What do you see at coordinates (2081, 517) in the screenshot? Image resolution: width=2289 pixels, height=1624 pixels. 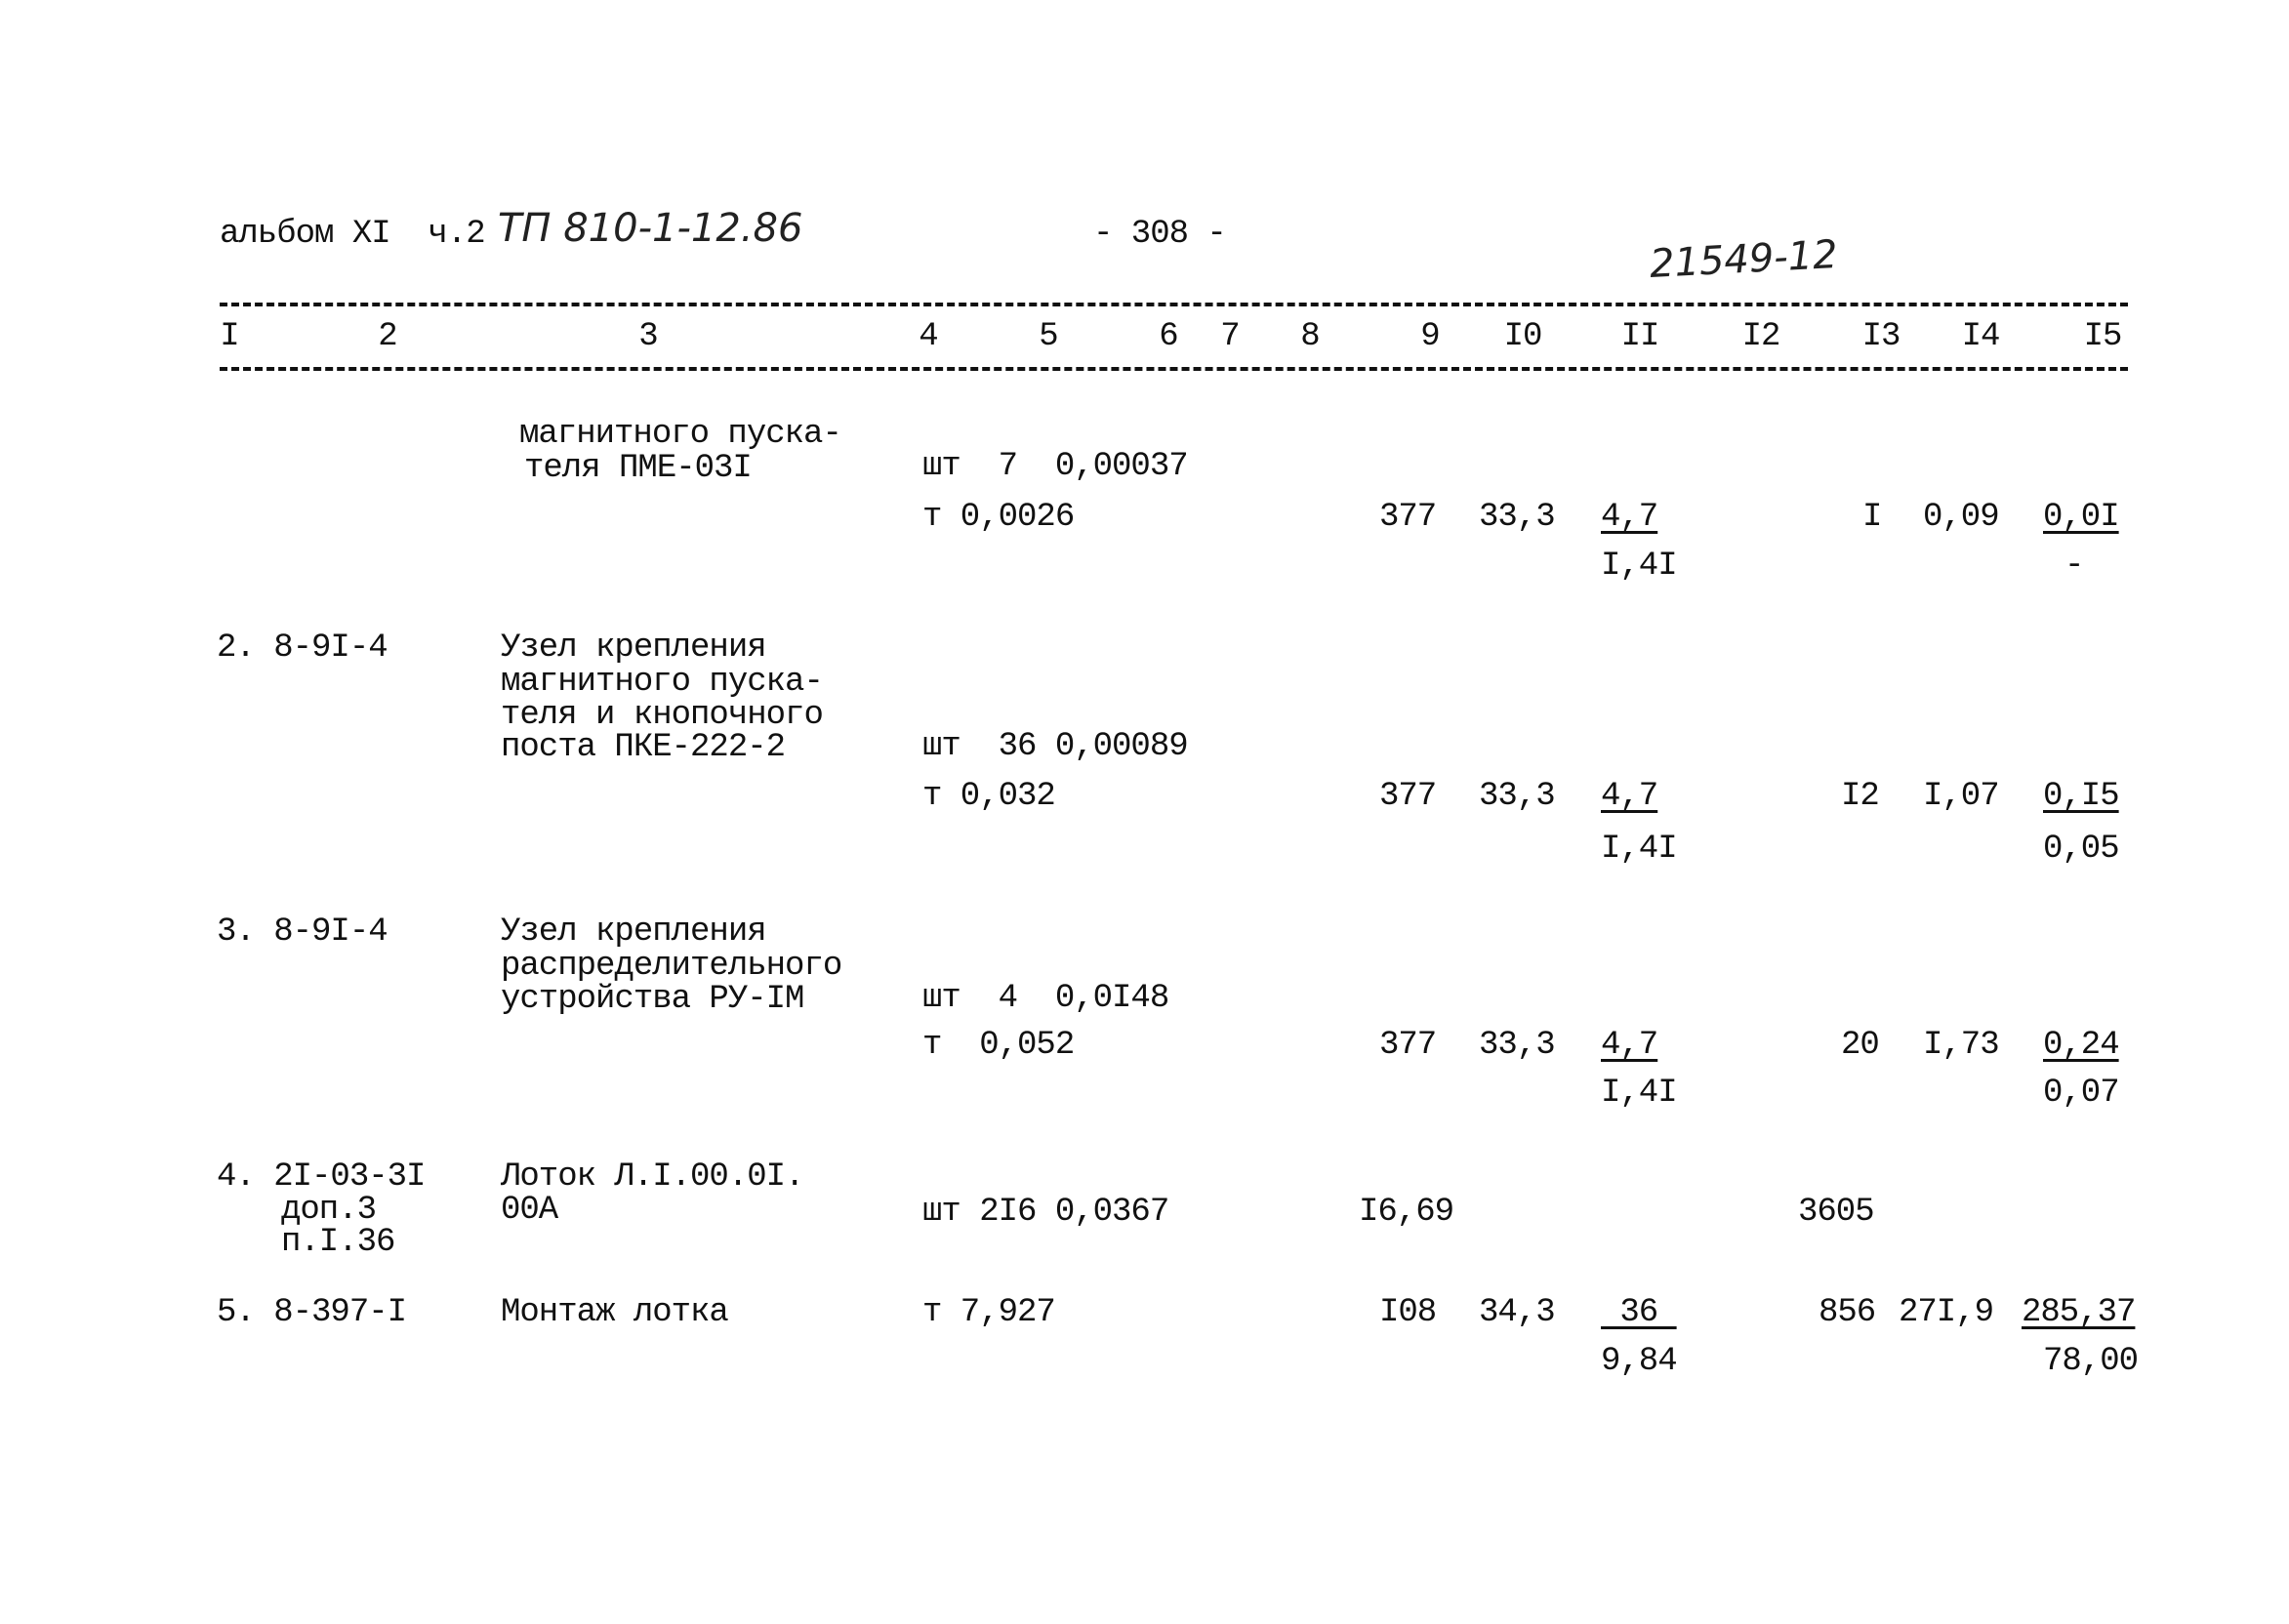 I see `row-col15-top: 0,0I` at bounding box center [2081, 517].